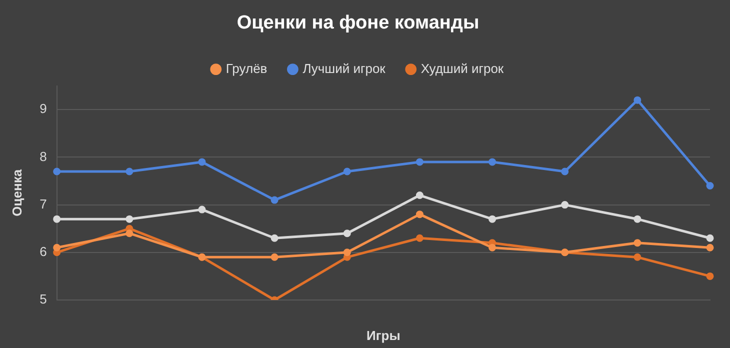 This screenshot has width=730, height=348. I want to click on chart-title: Оценки на фоне команды, so click(358, 23).